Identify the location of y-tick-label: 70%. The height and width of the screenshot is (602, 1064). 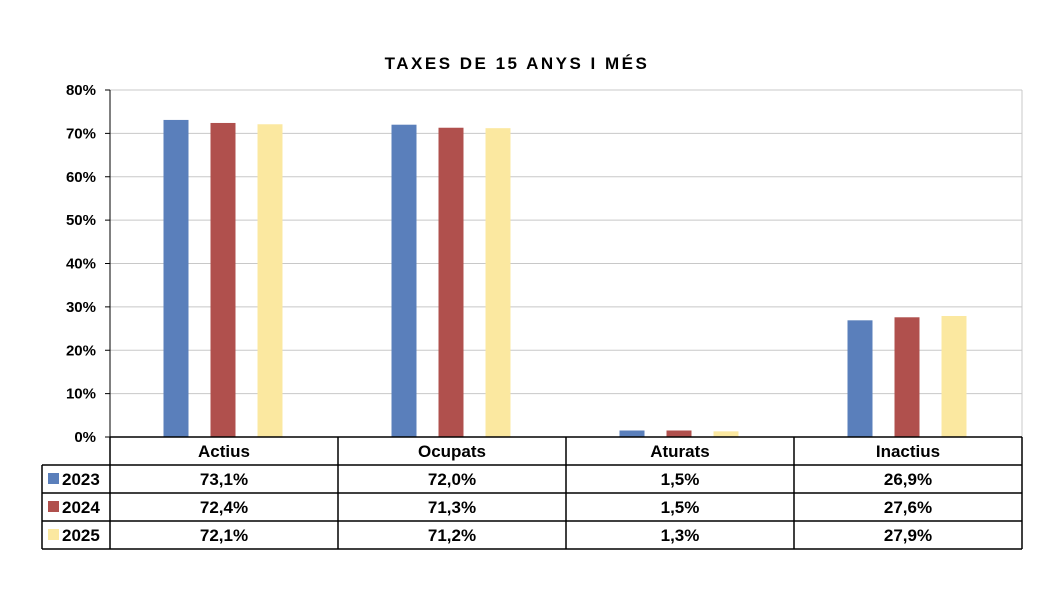
(81, 133).